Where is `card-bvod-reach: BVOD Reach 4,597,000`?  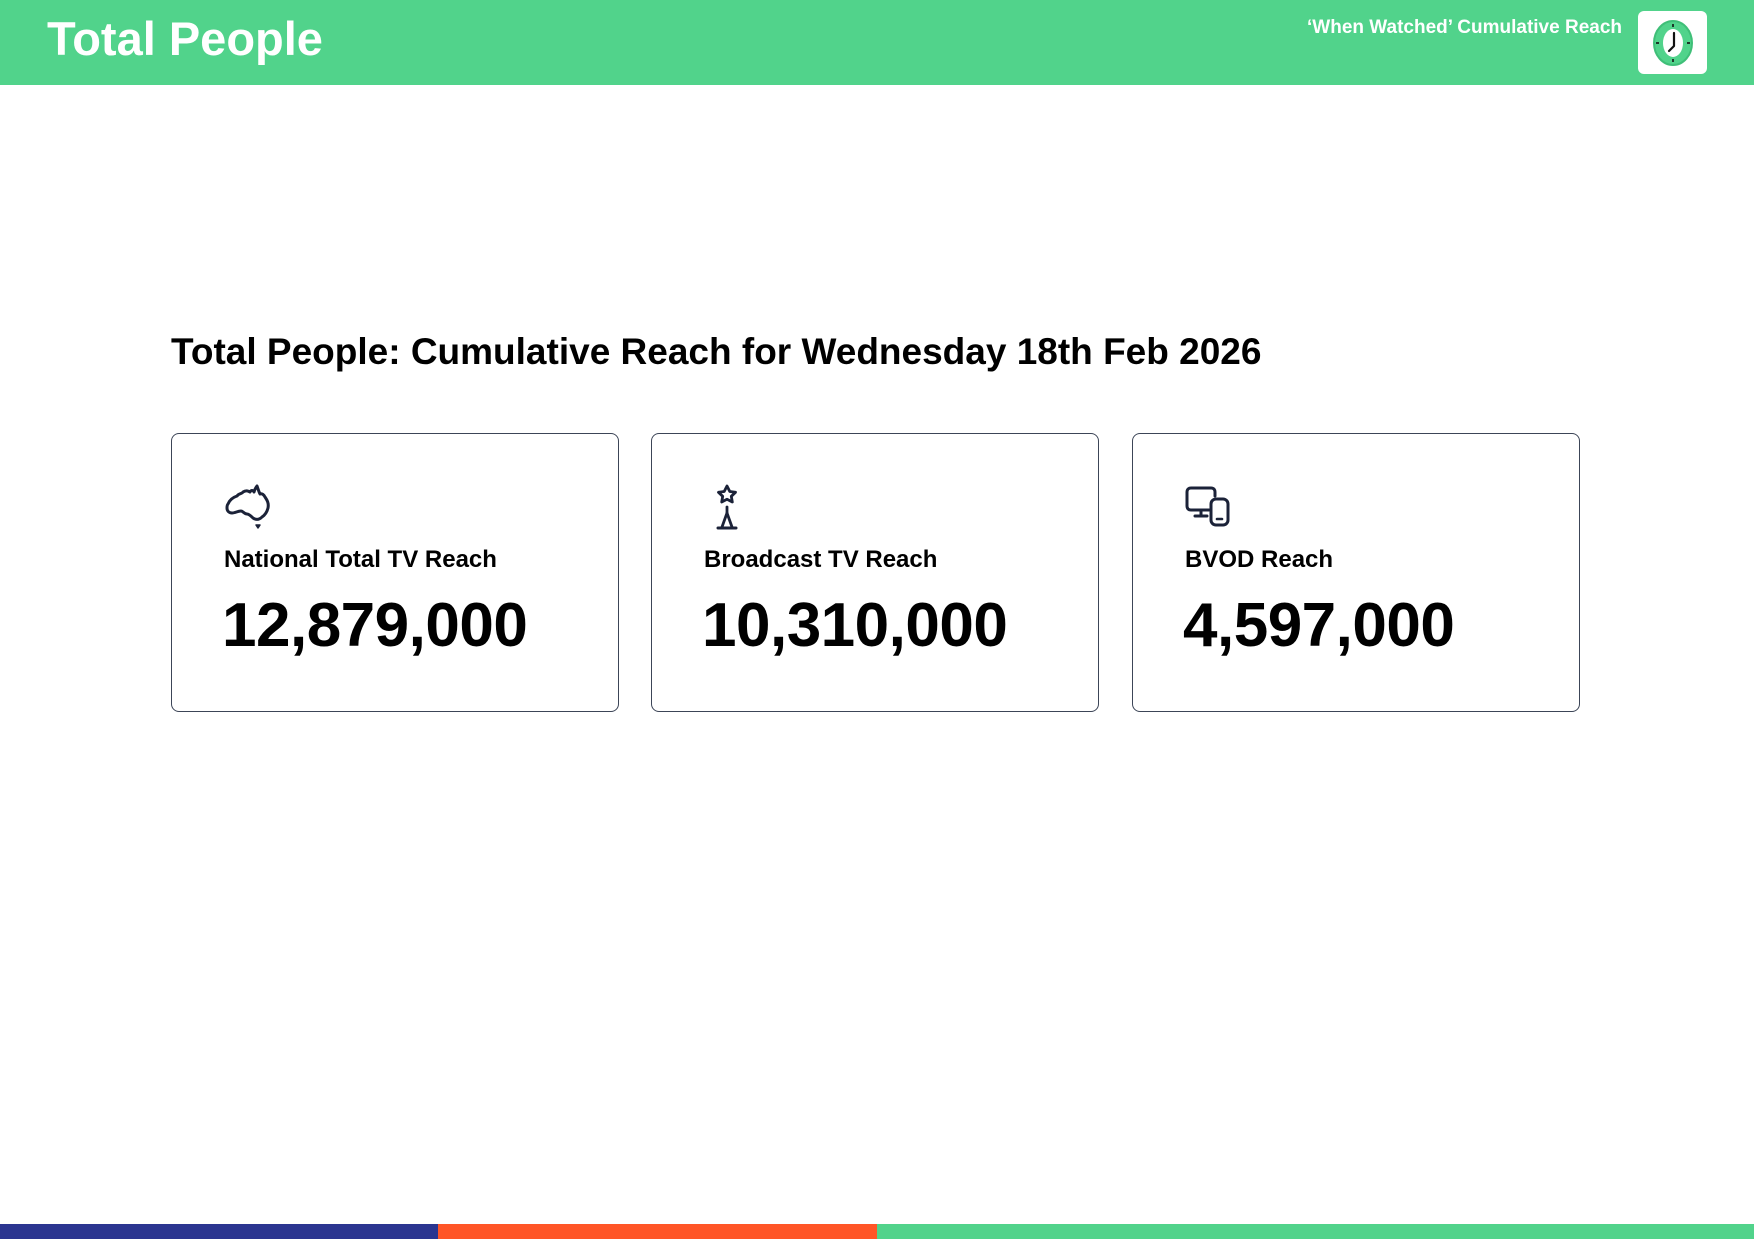
card-bvod-reach: BVOD Reach 4,597,000 is located at coordinates (1356, 572).